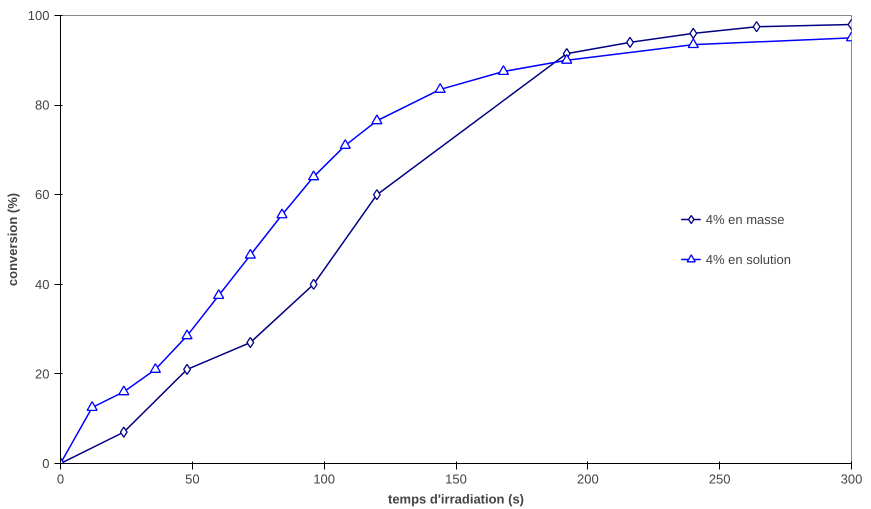  Describe the element at coordinates (719, 479) in the screenshot. I see `x-tick-label: 250` at that location.